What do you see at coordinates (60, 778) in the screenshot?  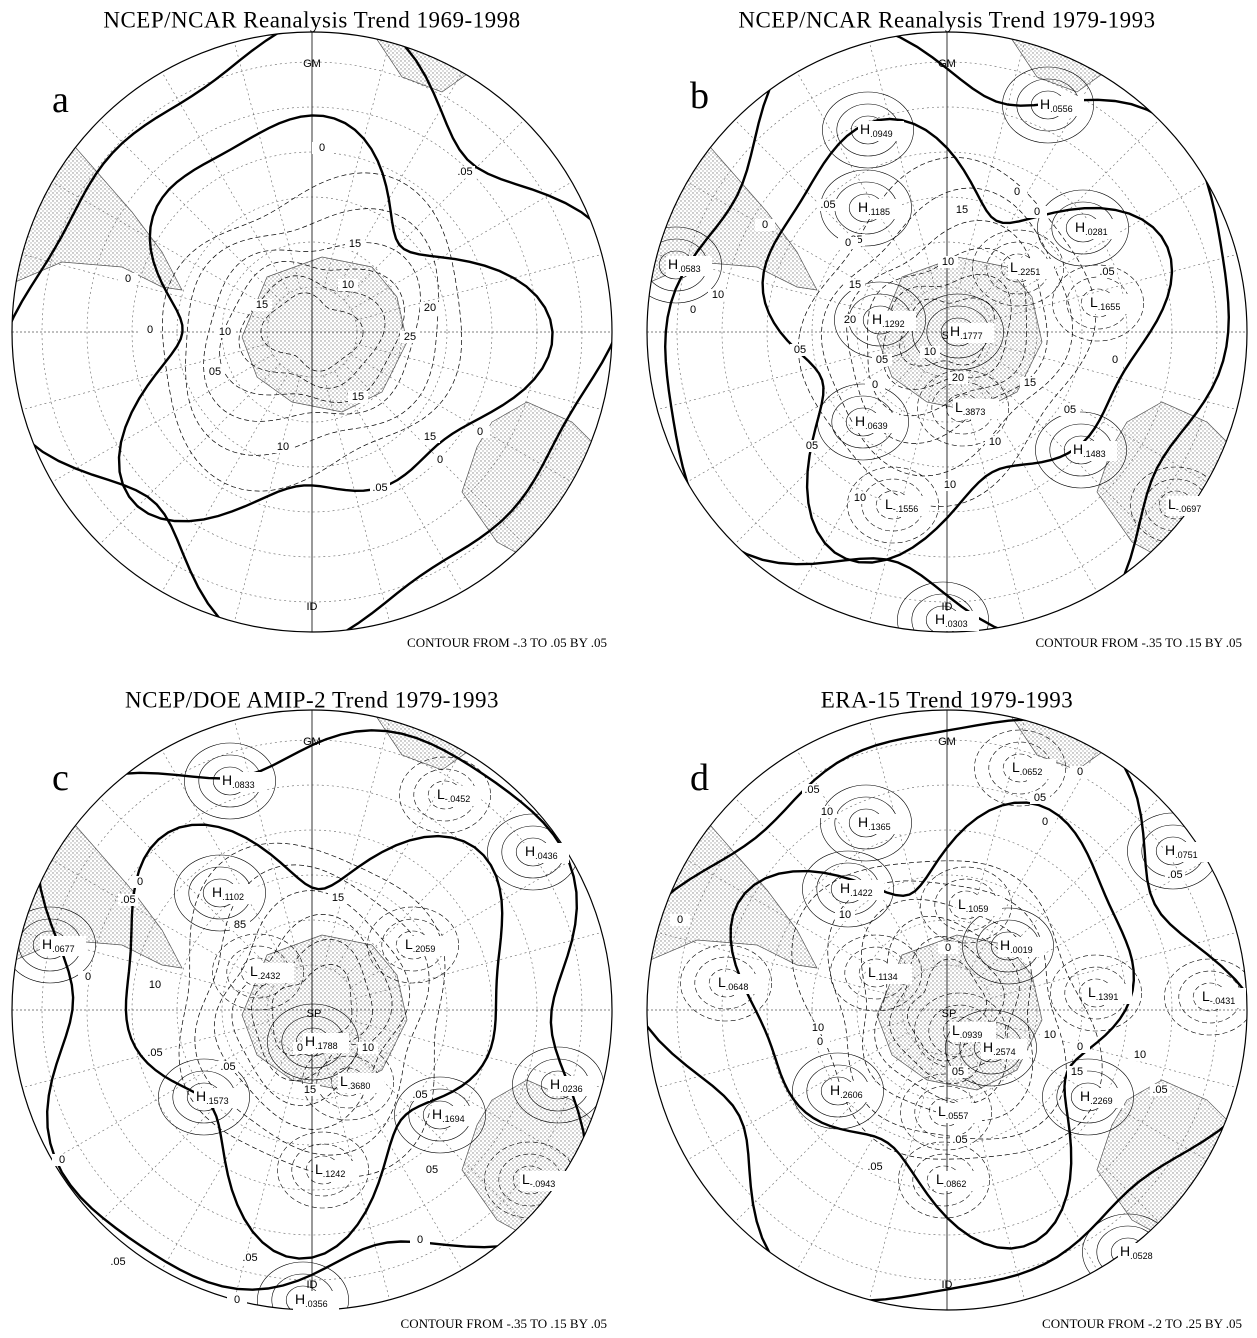 I see `panel-letter: c` at bounding box center [60, 778].